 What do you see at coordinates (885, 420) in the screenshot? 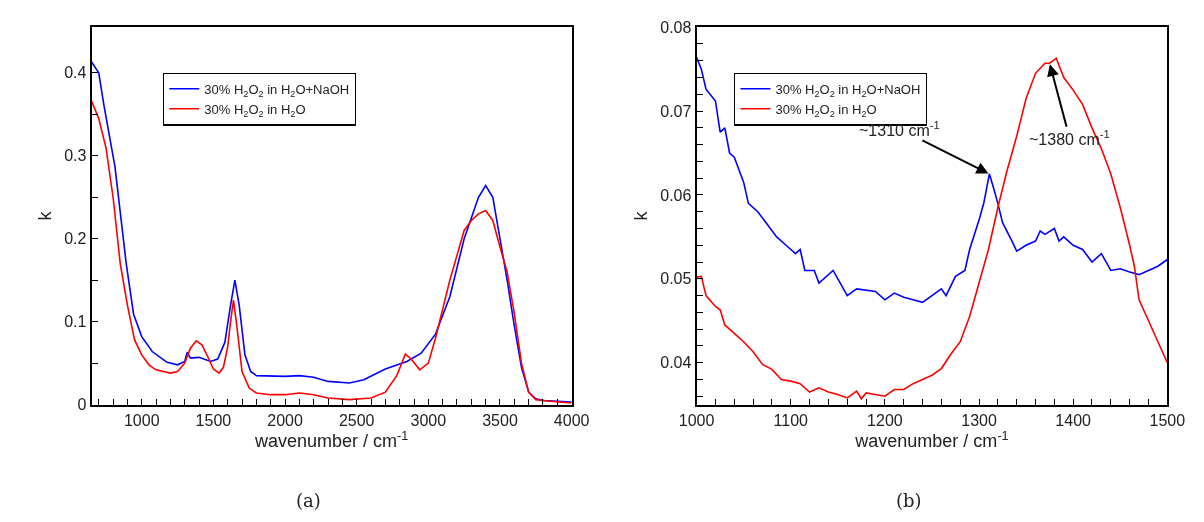
I see `x-tick-label: 1200` at bounding box center [885, 420].